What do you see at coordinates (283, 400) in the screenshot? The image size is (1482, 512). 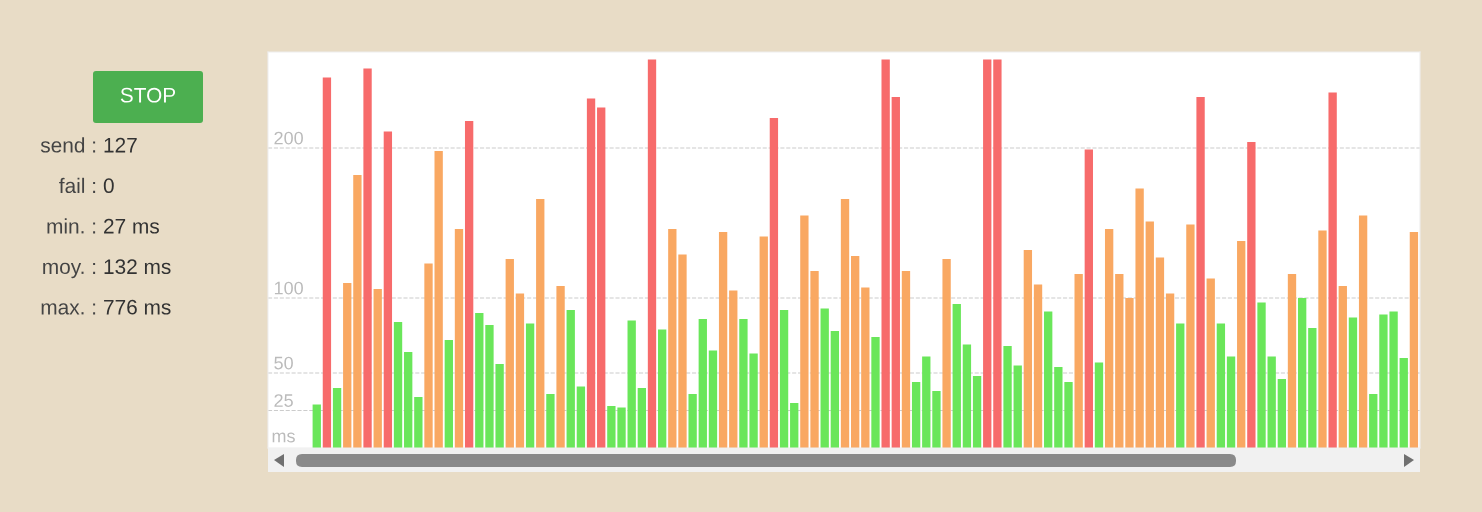 I see `y-tick-label: 25` at bounding box center [283, 400].